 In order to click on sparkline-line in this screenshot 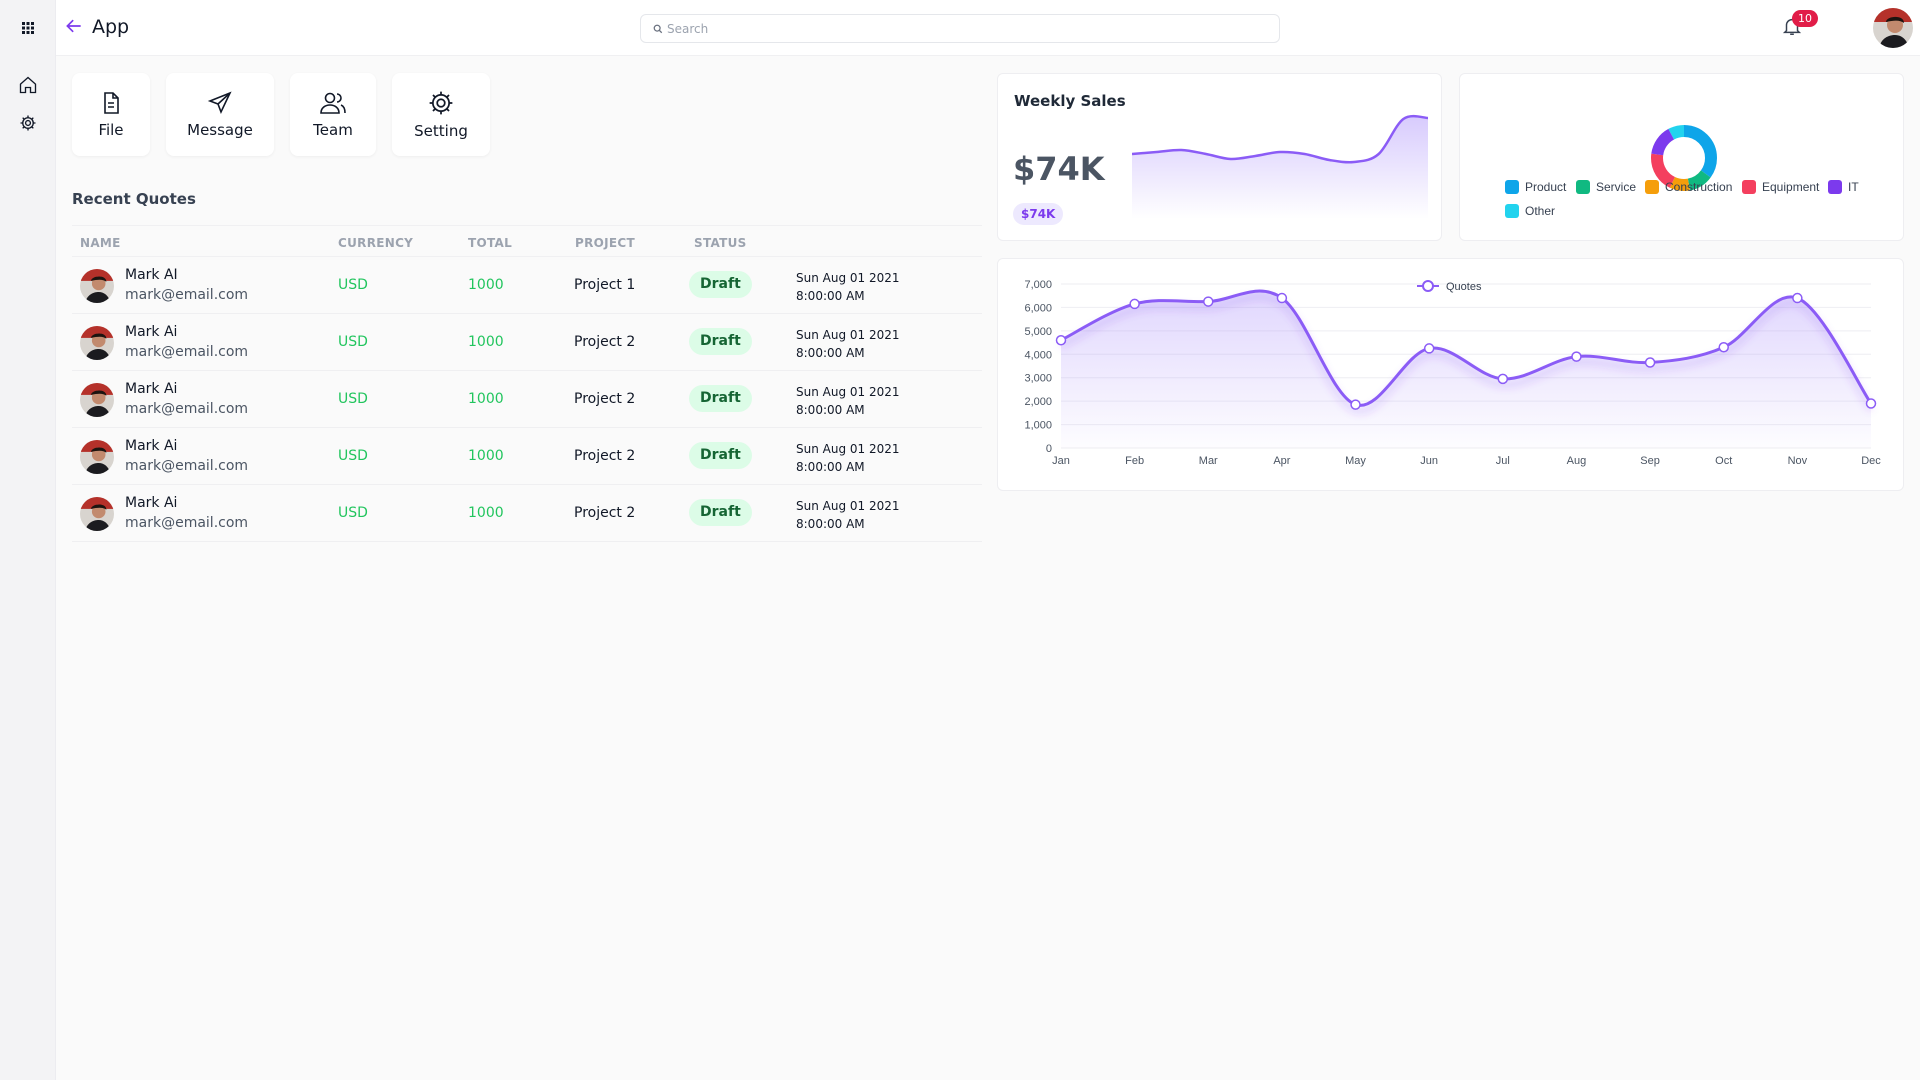, I will do `click(1280, 139)`.